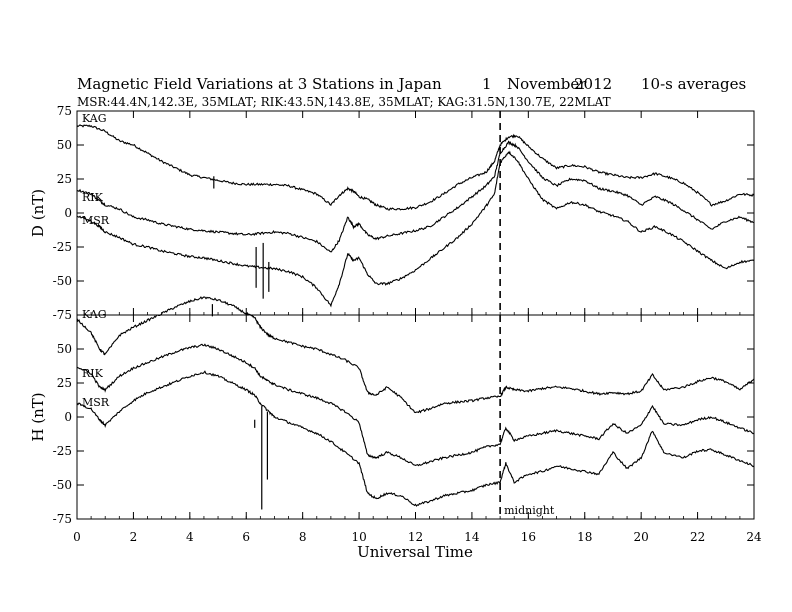 This screenshot has height=612, width=792. Describe the element at coordinates (584, 537) in the screenshot. I see `x-tick-label: 18` at that location.